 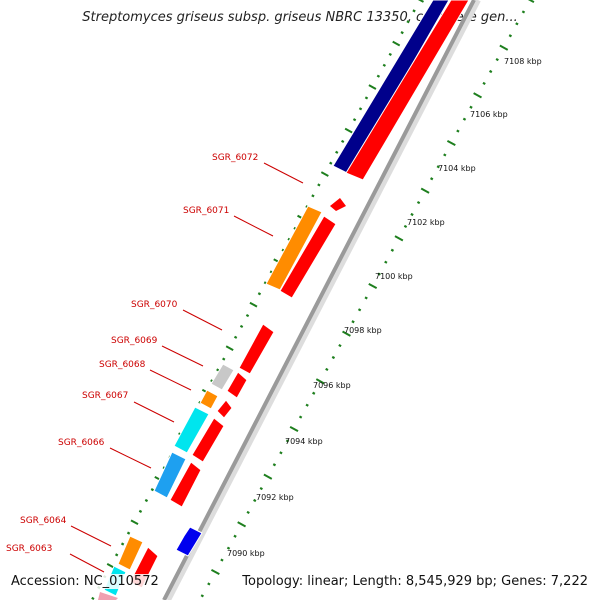 What do you see at coordinates (332, 385) in the screenshot?
I see `scale-label-7096: 7096 kbp` at bounding box center [332, 385].